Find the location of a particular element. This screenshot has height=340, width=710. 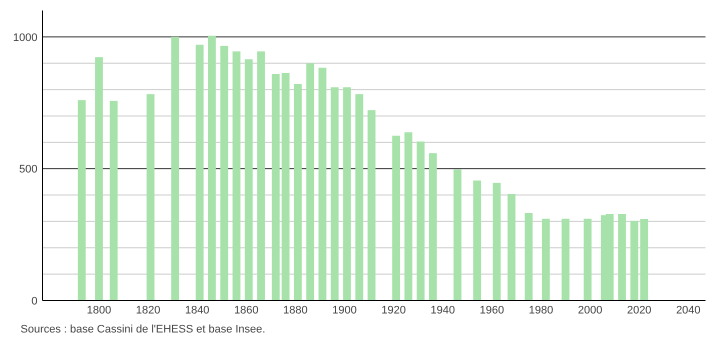

x-tick-label: 1800 is located at coordinates (99, 310).